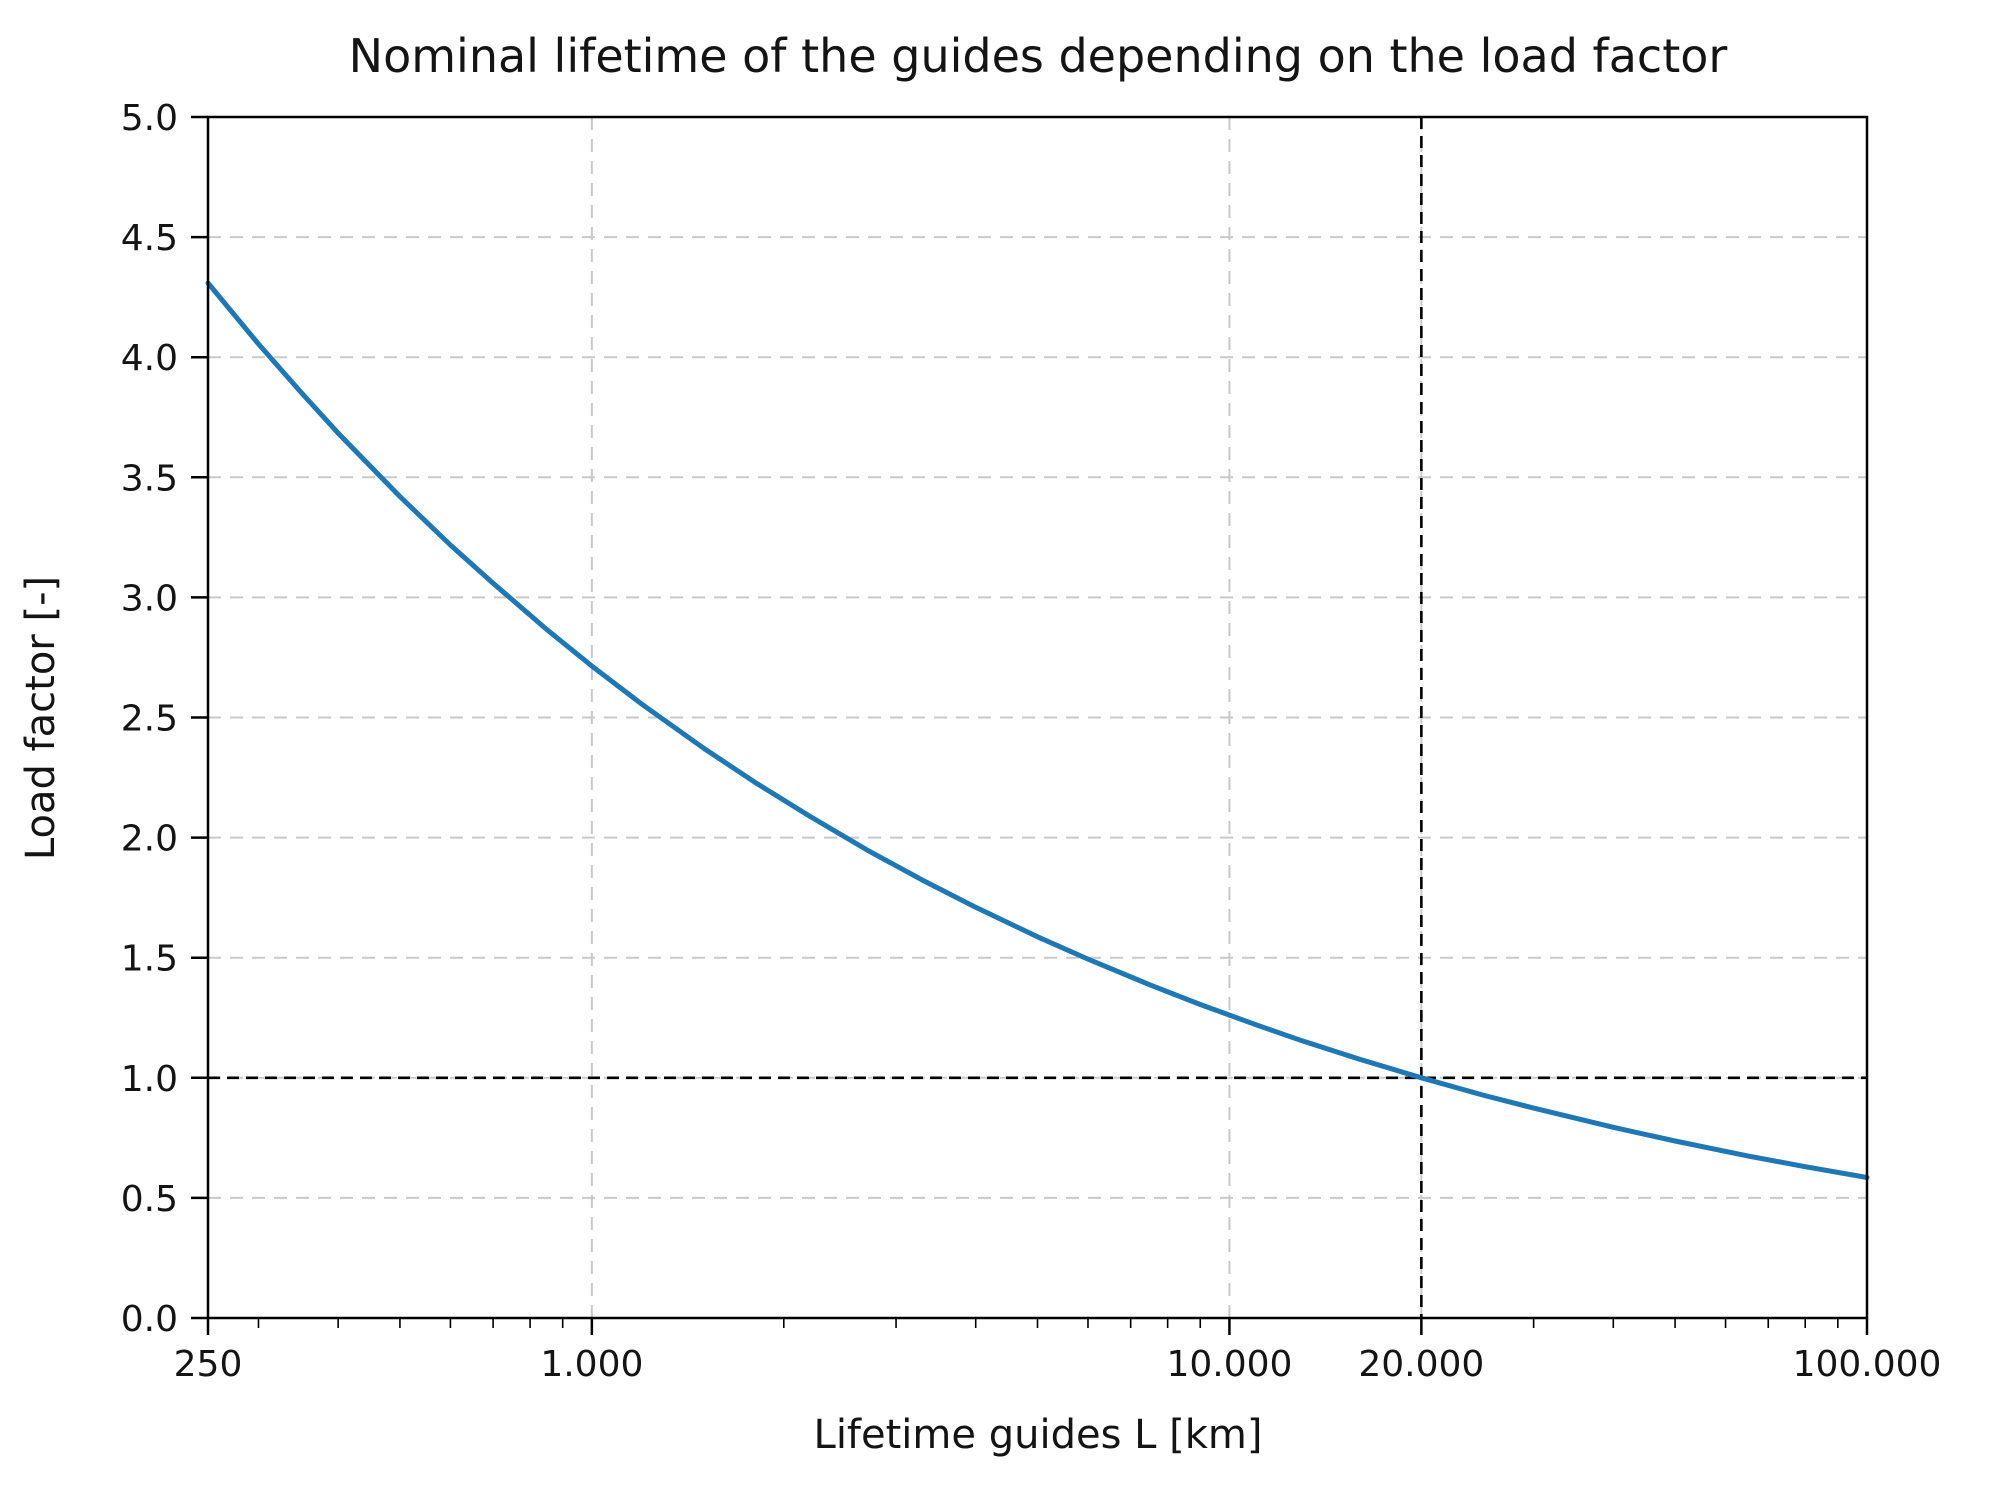  Describe the element at coordinates (149, 478) in the screenshot. I see `y-tick-label: 3.5` at that location.